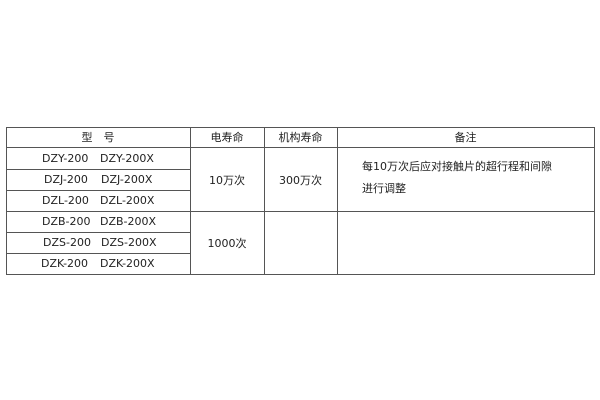 This screenshot has width=600, height=400. Describe the element at coordinates (6, 201) in the screenshot. I see `table-border-left` at that location.